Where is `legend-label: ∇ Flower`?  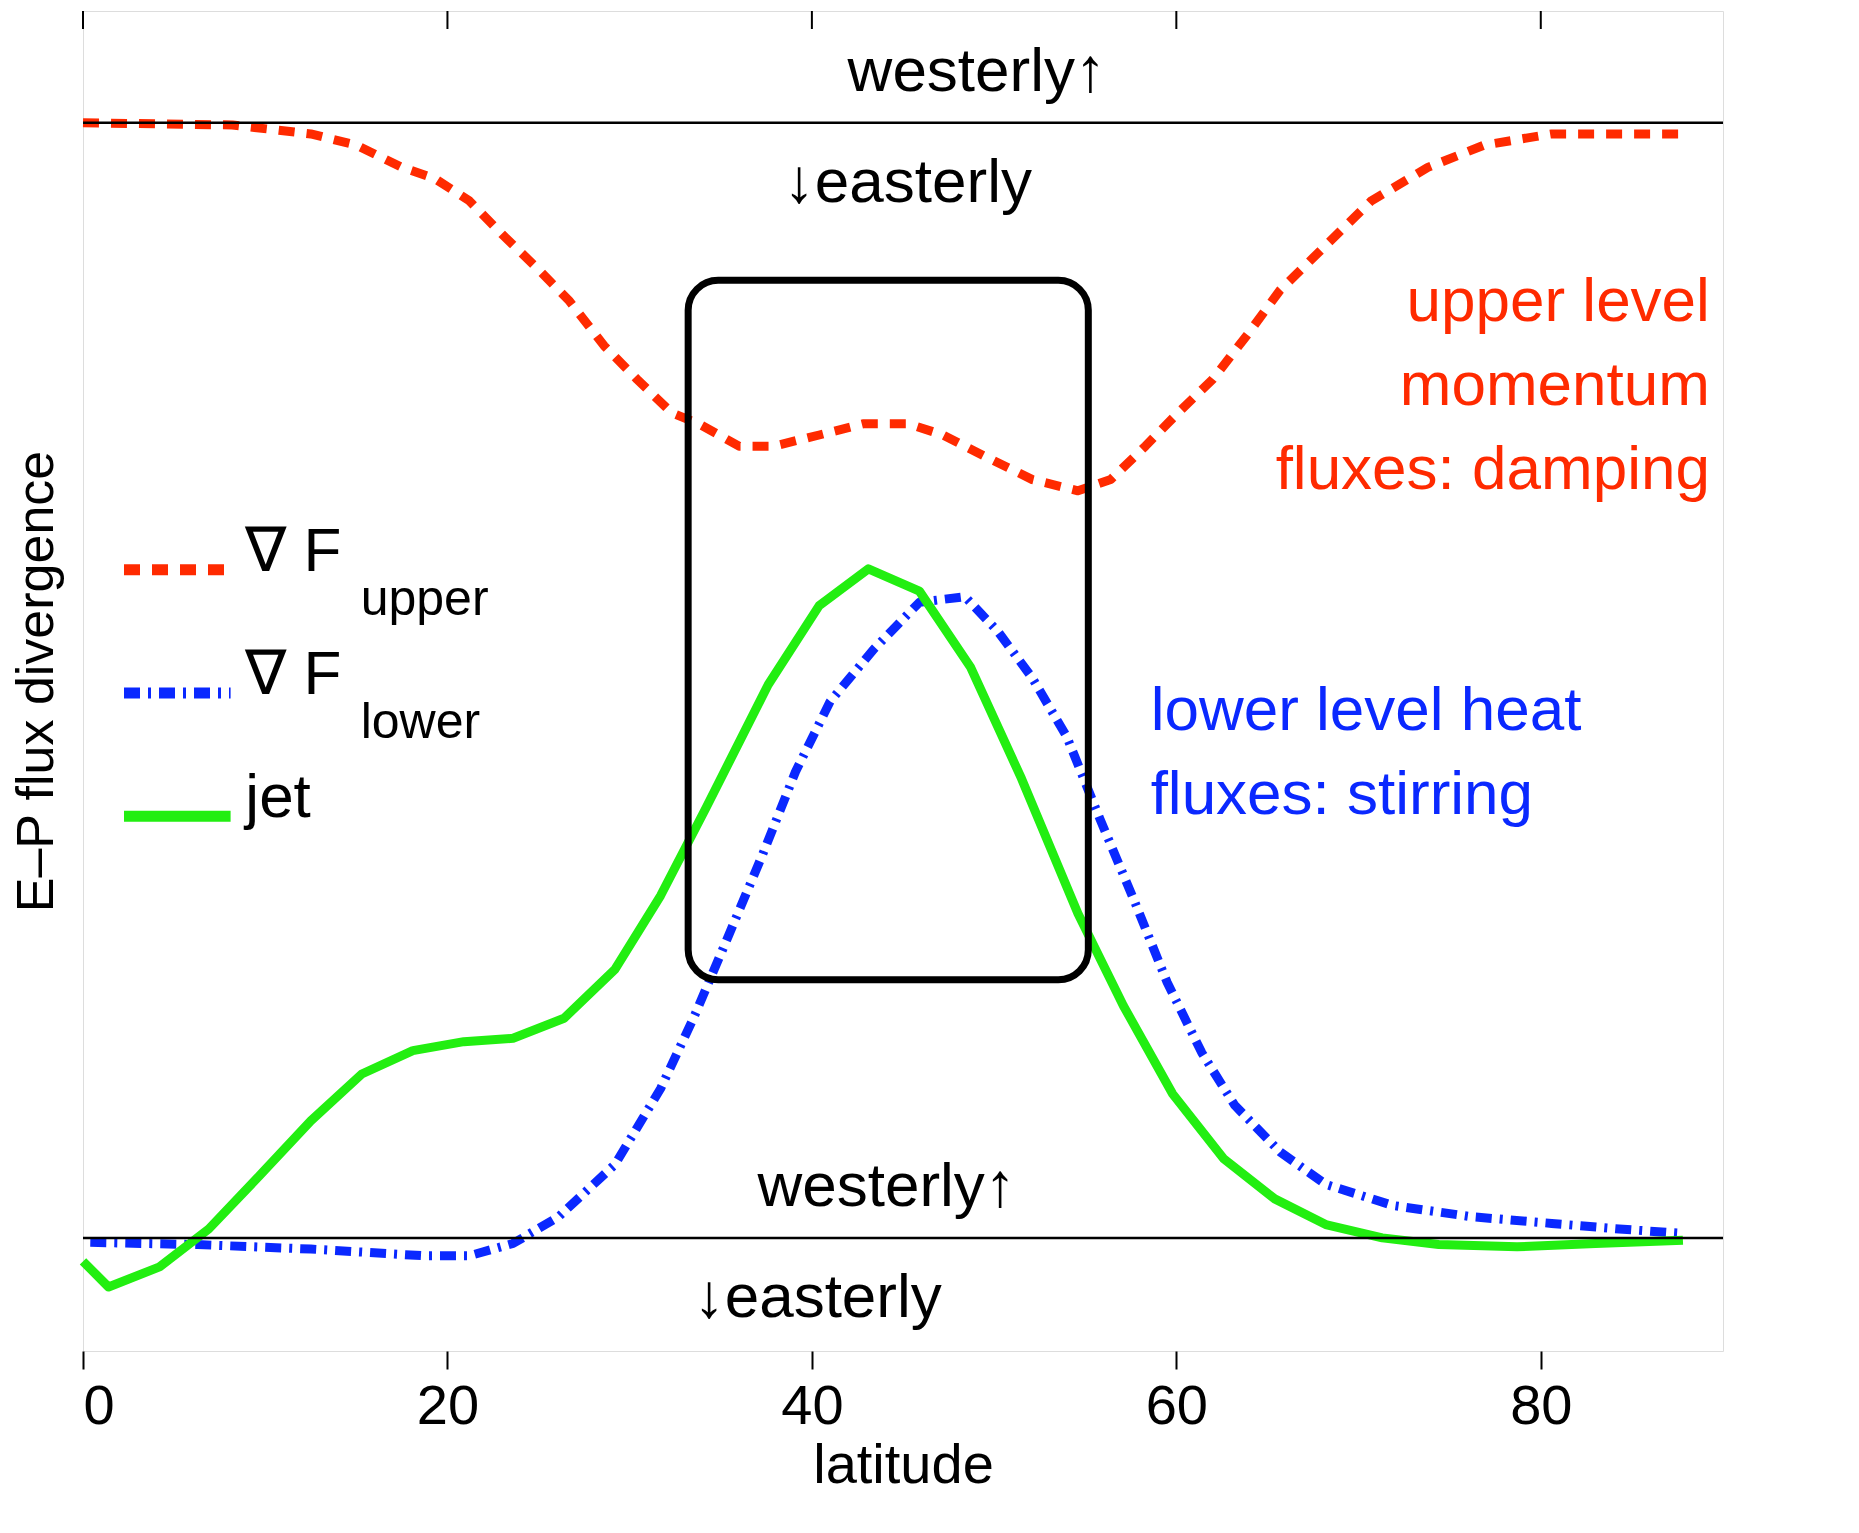 legend-label: ∇ Flower is located at coordinates (362, 694).